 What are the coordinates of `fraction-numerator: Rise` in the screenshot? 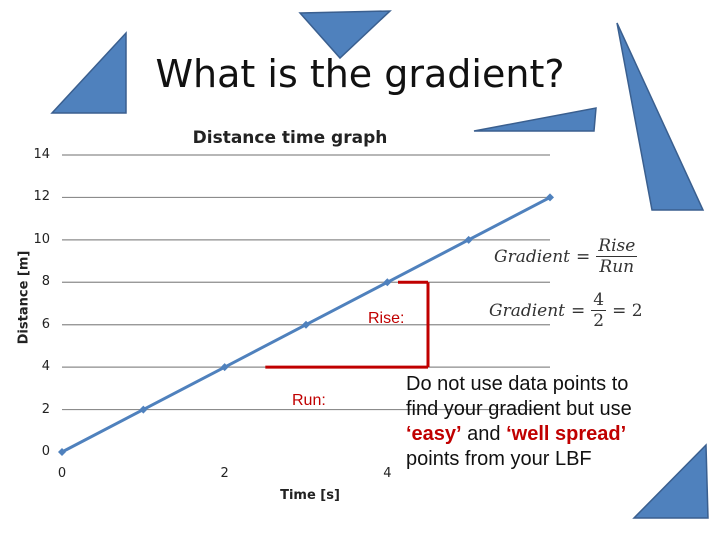 It's located at (617, 246).